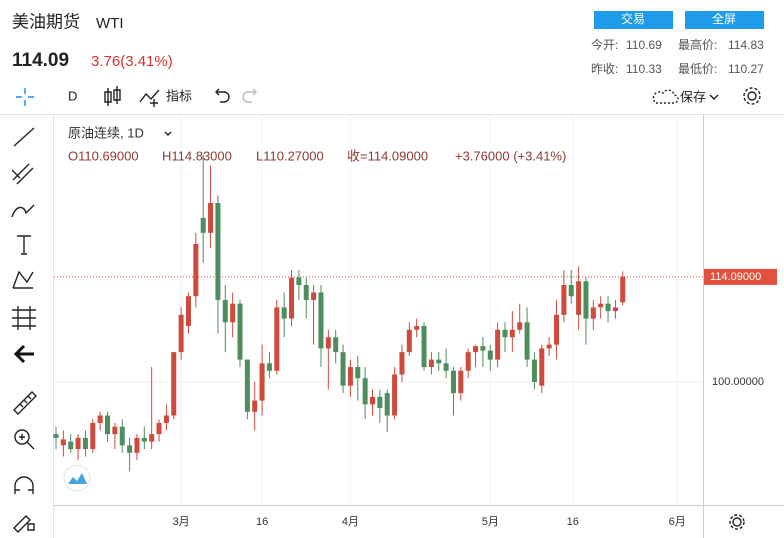  Describe the element at coordinates (24, 524) in the screenshot. I see `lock-tool` at that location.